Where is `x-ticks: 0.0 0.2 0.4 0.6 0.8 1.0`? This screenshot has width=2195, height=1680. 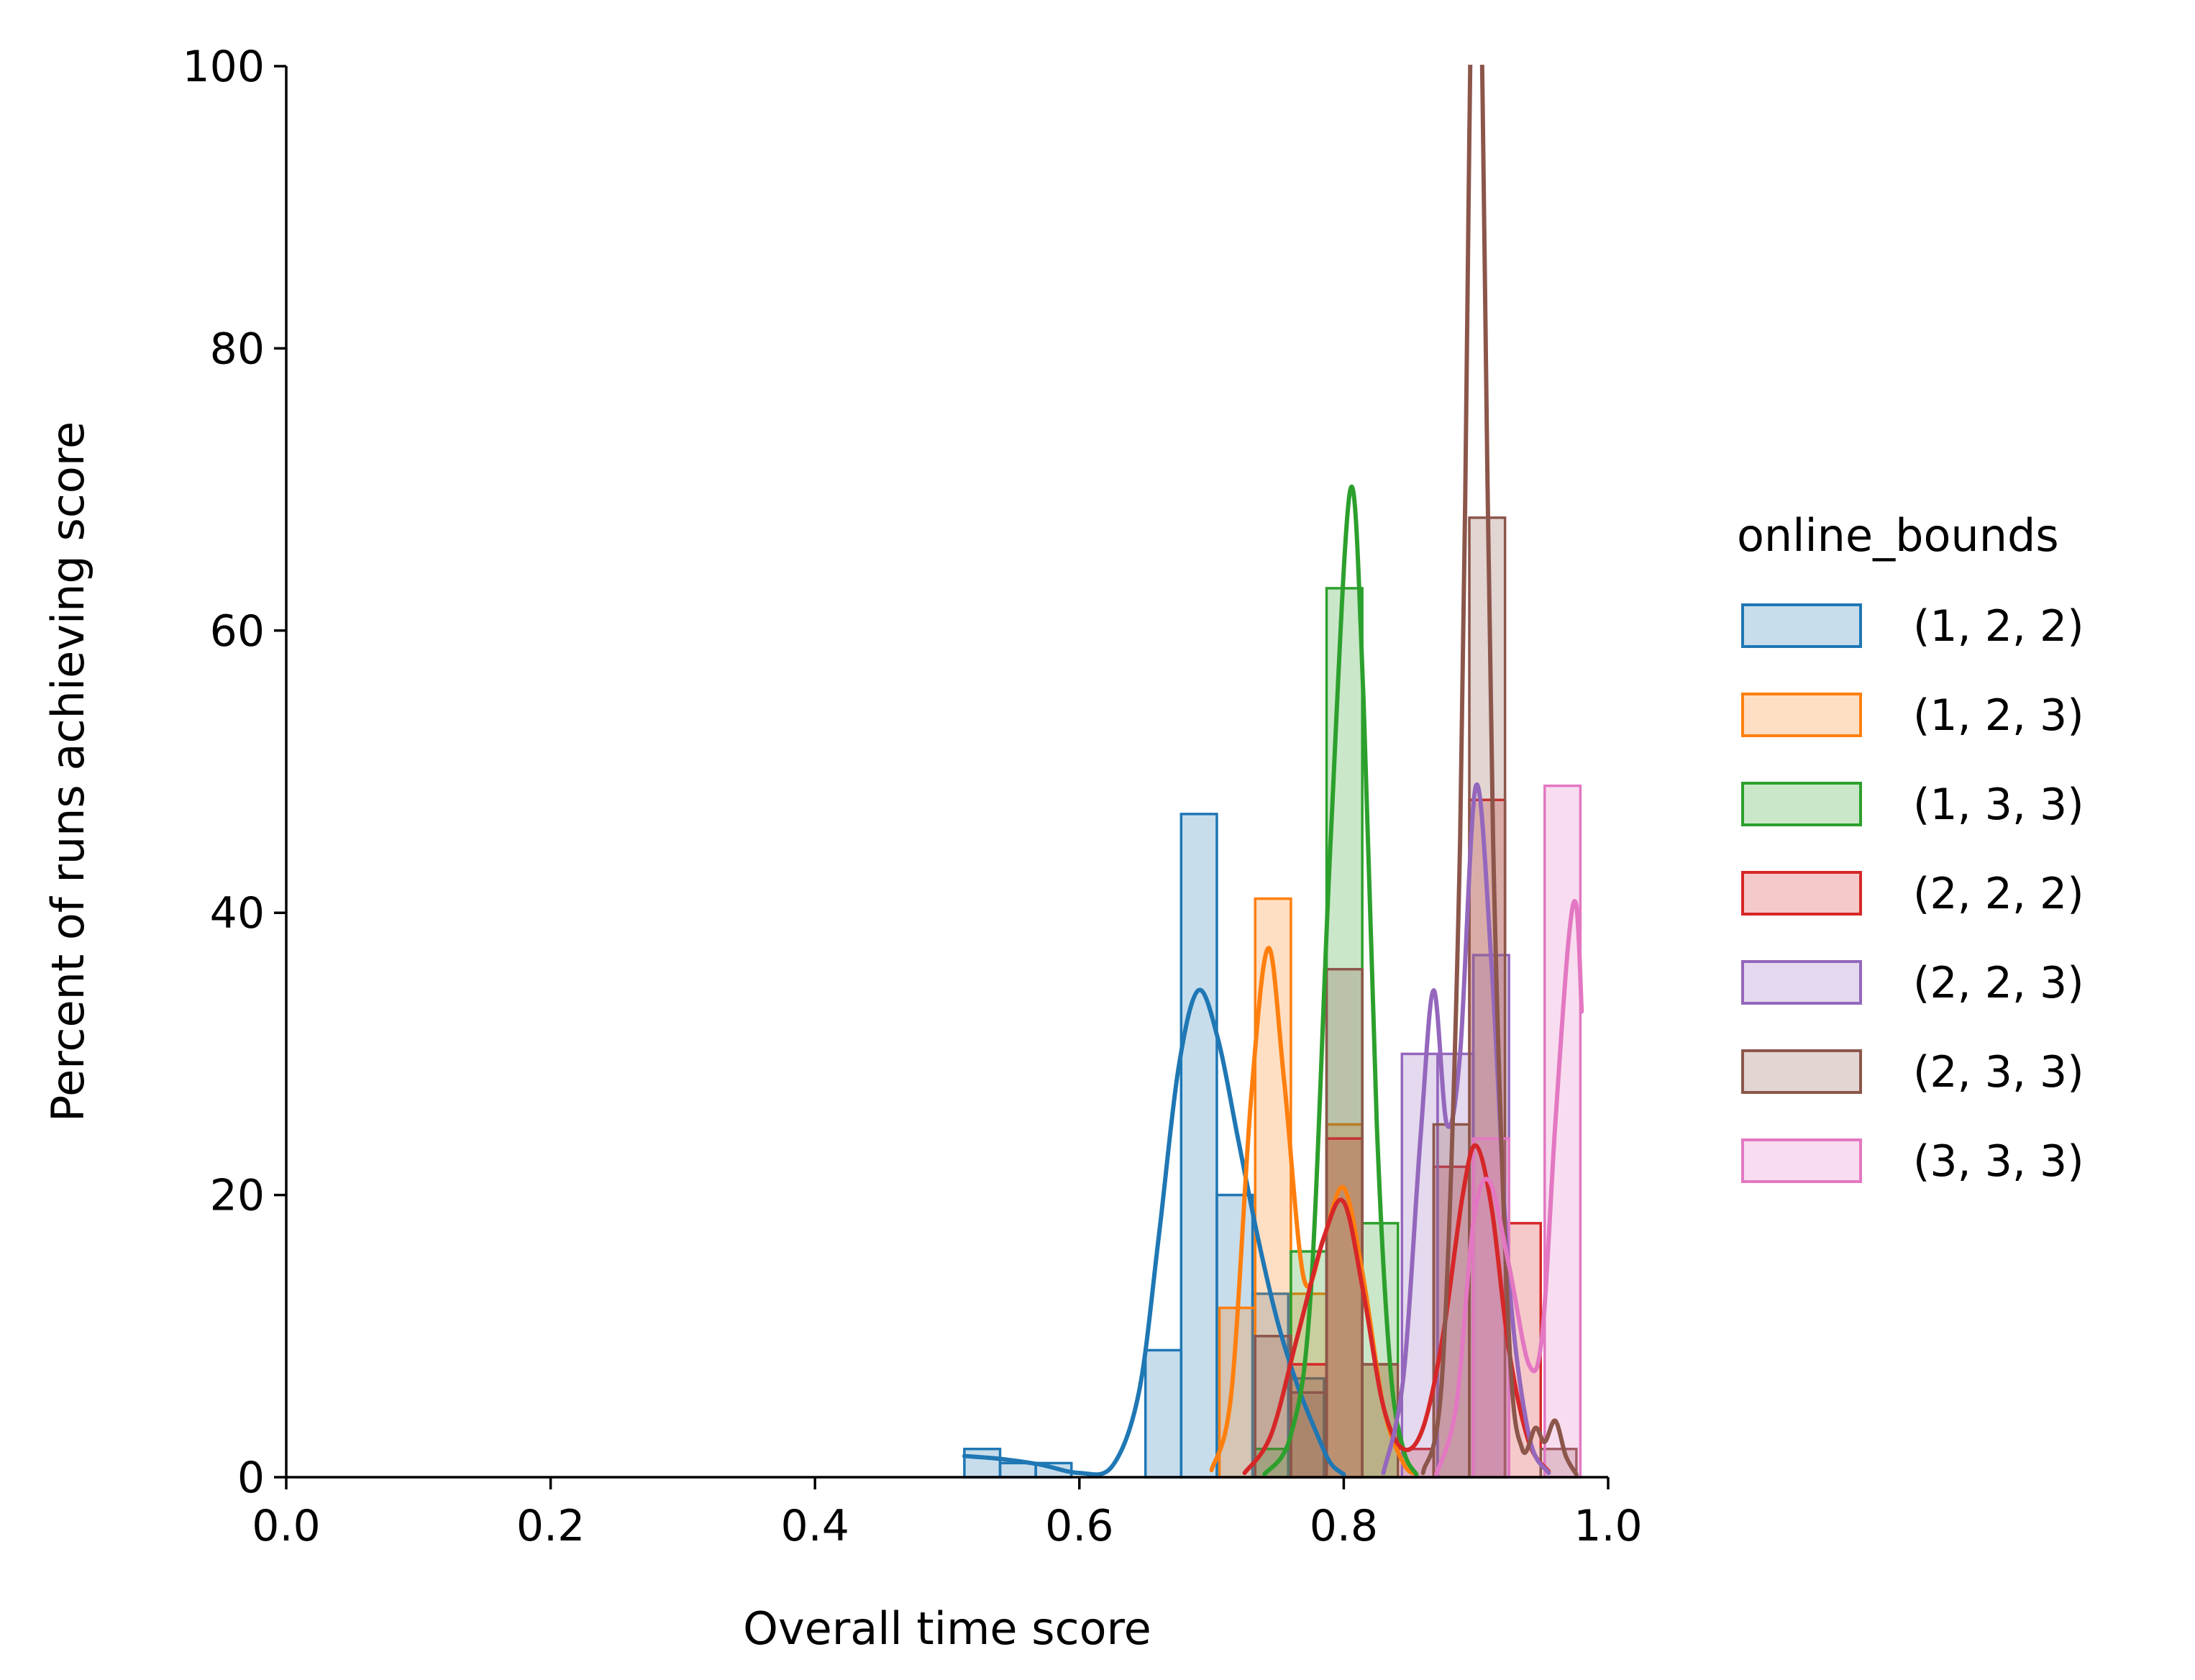
x-ticks: 0.0 0.2 0.4 0.6 0.8 1.0 is located at coordinates (947, 1514).